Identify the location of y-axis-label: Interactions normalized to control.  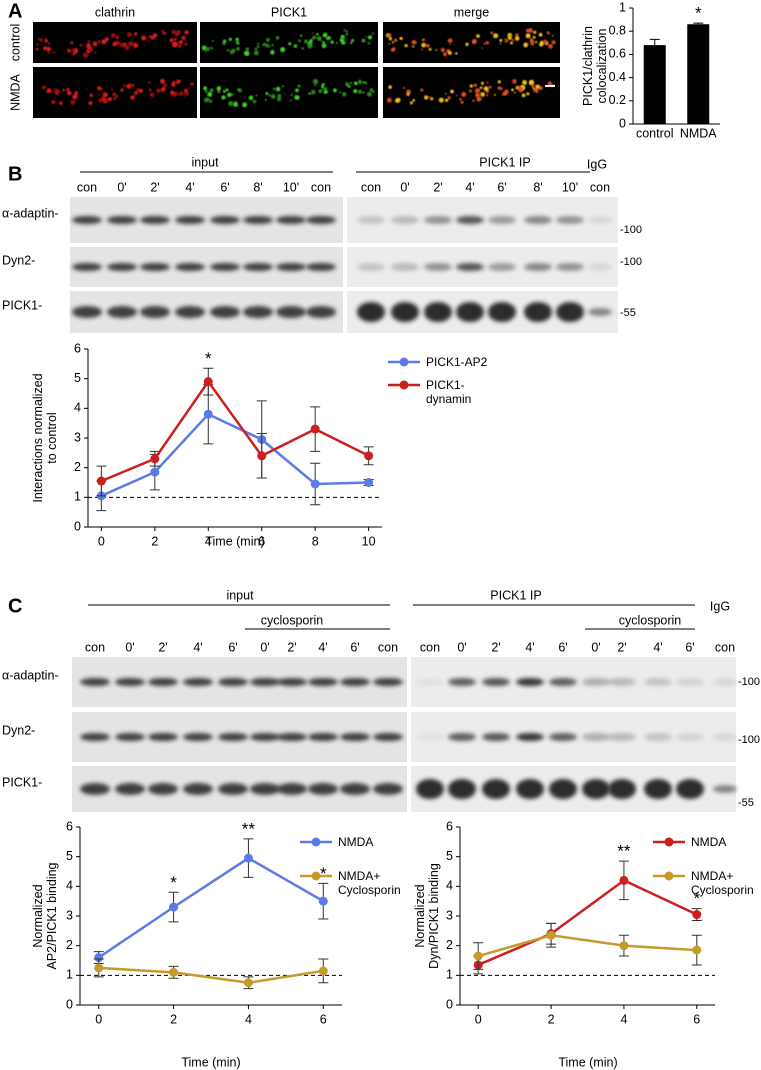
(45, 438).